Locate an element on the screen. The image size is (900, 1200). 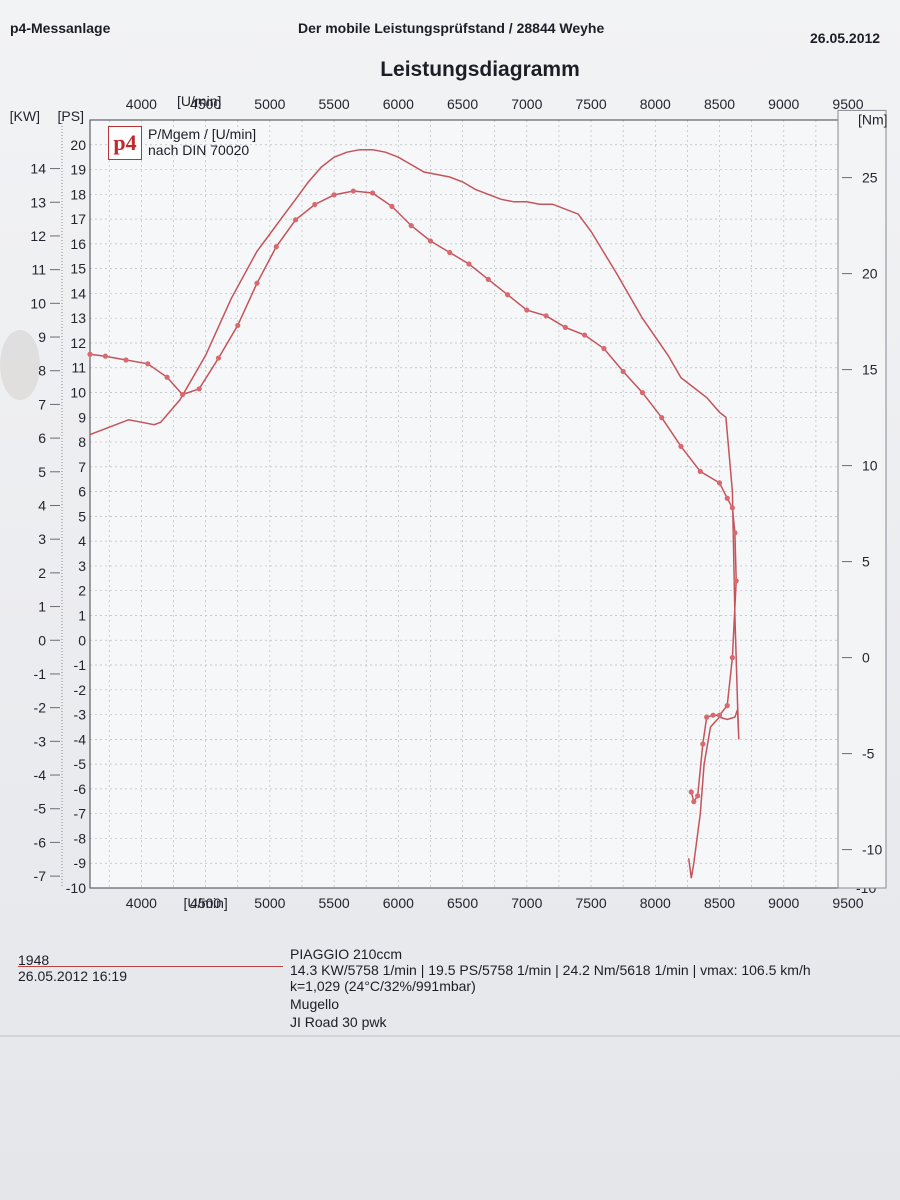
x-tick-label-bottom: 6000 is located at coordinates (398, 903).